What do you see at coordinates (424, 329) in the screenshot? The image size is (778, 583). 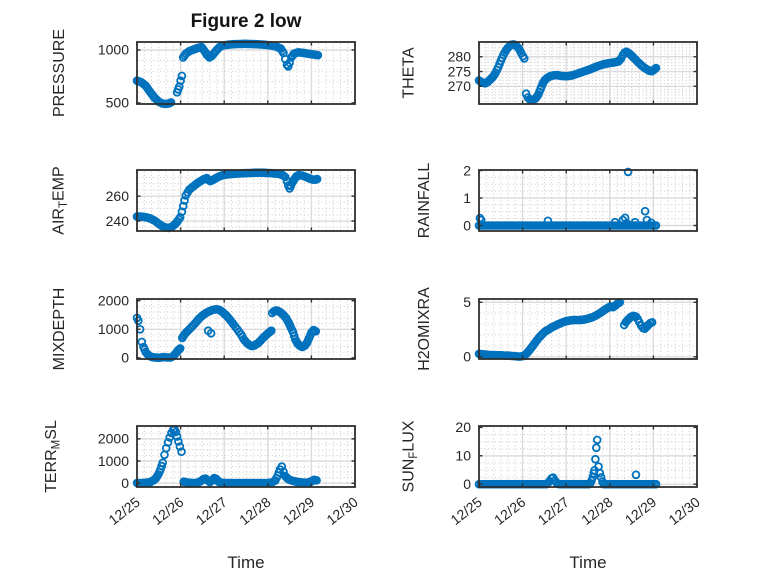 I see `y-axis-label: H2OMIXRA` at bounding box center [424, 329].